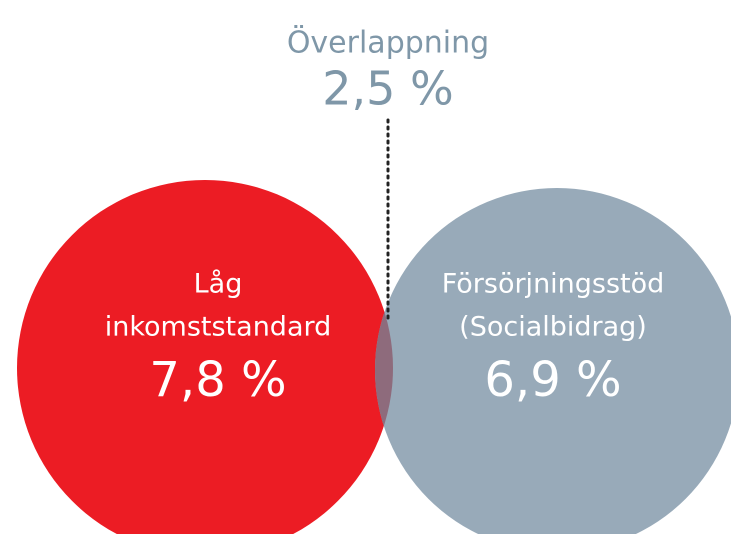 Image resolution: width=731 pixels, height=534 pixels. Describe the element at coordinates (217, 380) in the screenshot. I see `set-value: 7,8 %` at that location.